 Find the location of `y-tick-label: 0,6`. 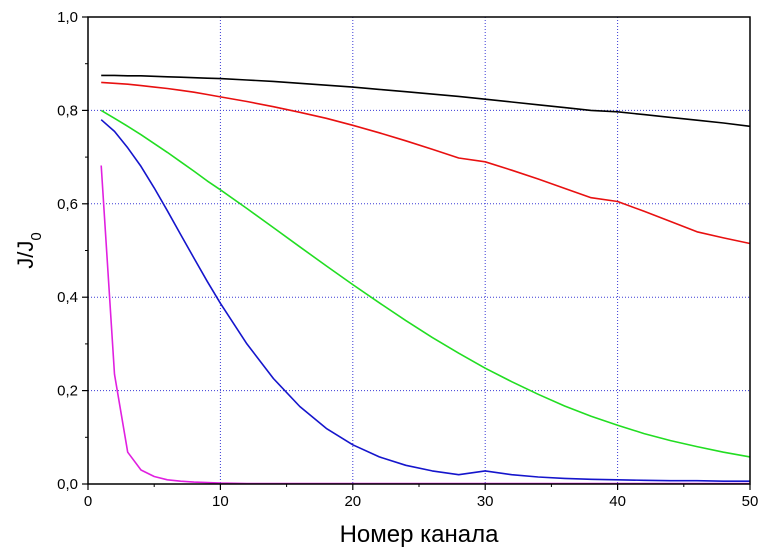

y-tick-label: 0,6 is located at coordinates (67, 204).